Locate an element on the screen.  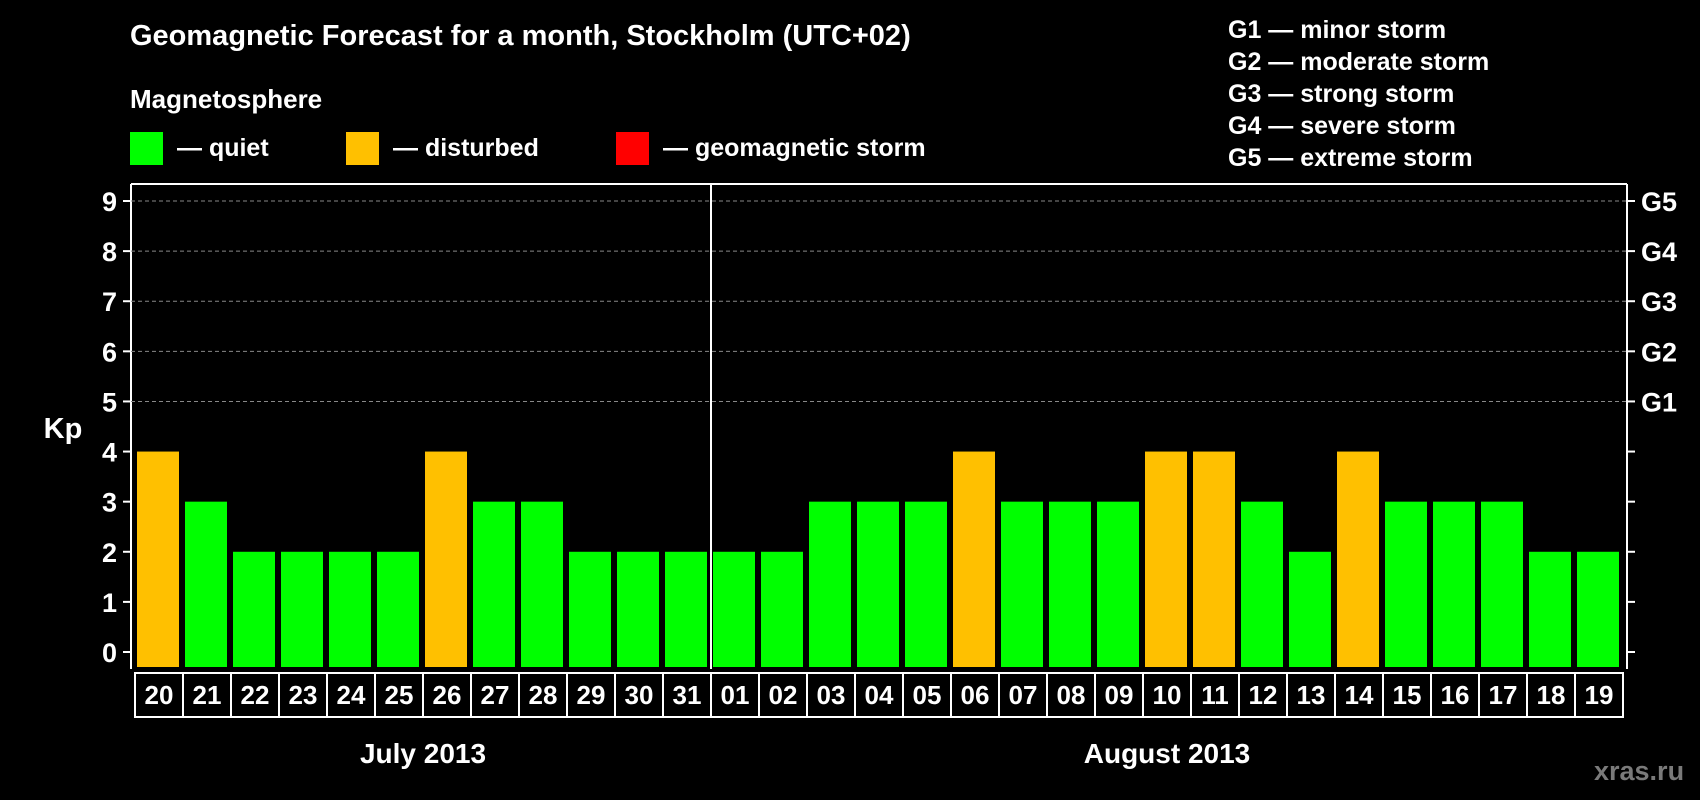
y-tick-label: 2 is located at coordinates (109, 553).